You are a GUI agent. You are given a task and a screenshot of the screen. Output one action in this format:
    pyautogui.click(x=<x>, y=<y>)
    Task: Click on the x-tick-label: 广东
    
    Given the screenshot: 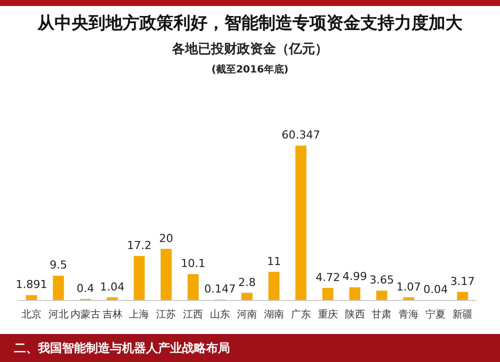 What is the action you would take?
    pyautogui.click(x=300, y=314)
    